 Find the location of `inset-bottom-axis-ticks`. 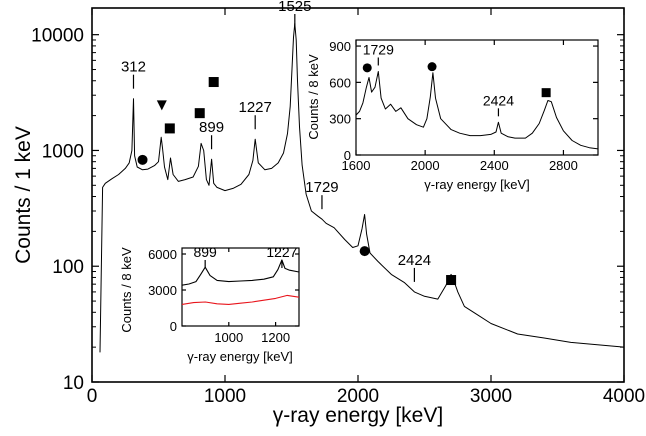

inset-bottom-axis-ticks is located at coordinates (240, 287).